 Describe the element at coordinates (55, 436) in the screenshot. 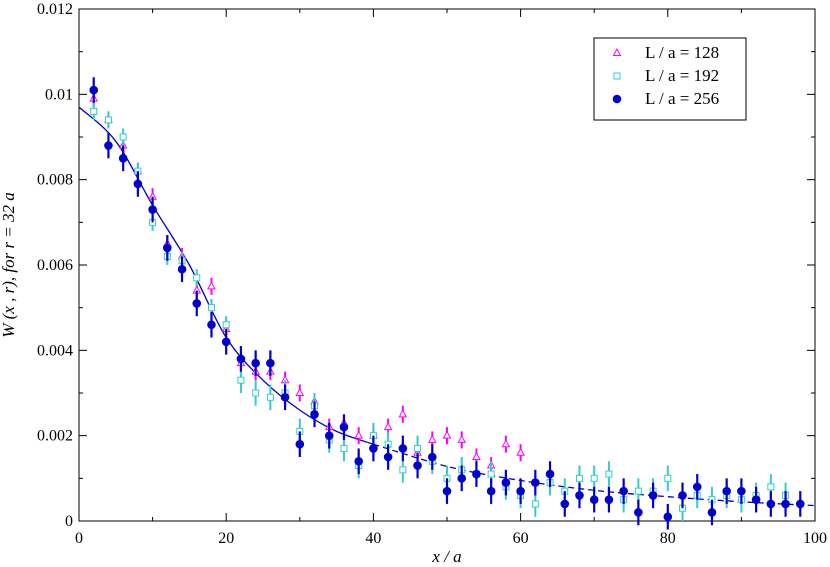

I see `y-tick-label: 0.002` at that location.